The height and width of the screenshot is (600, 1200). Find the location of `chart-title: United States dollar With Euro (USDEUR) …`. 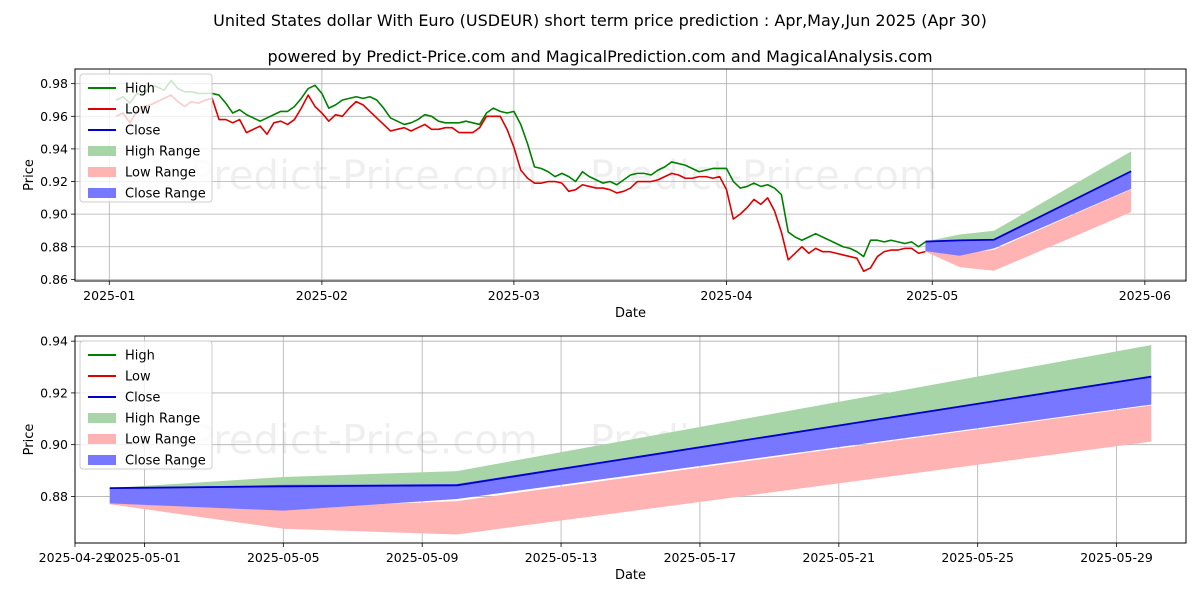

chart-title: United States dollar With Euro (USDEUR) … is located at coordinates (600, 20).